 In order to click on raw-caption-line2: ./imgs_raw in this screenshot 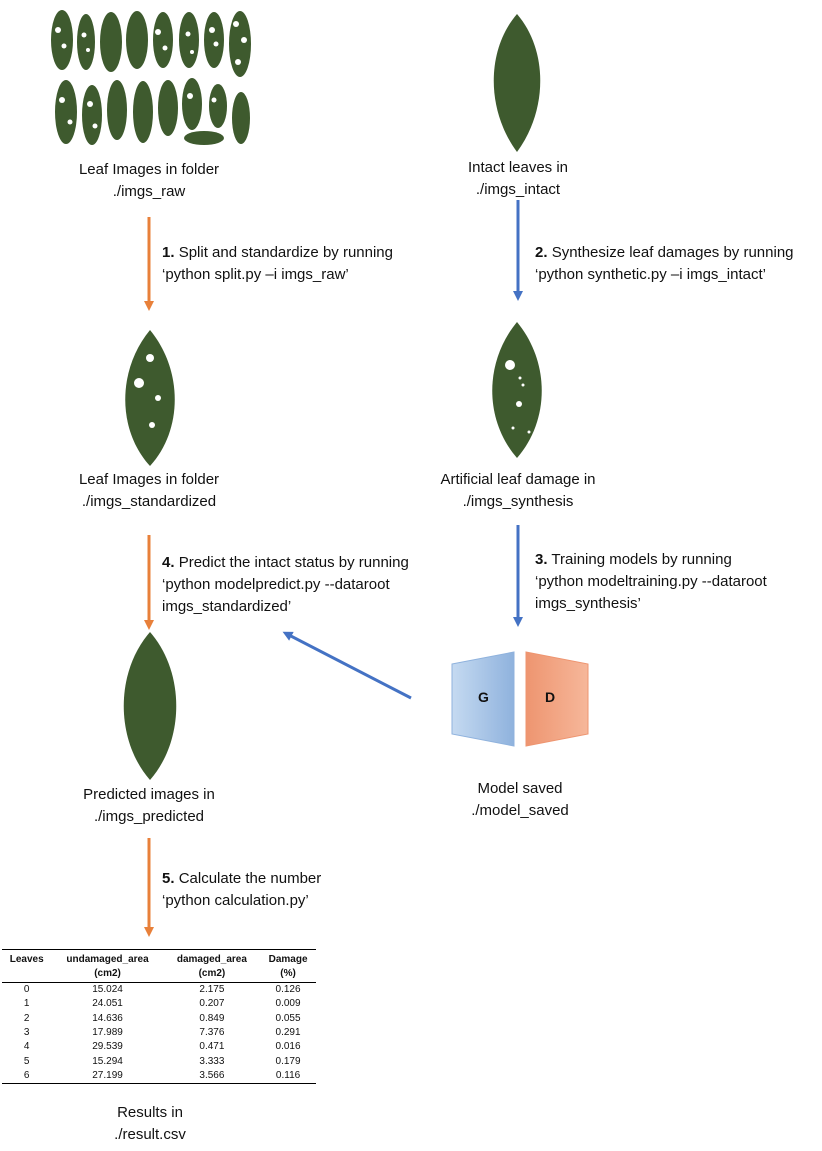, I will do `click(149, 191)`.